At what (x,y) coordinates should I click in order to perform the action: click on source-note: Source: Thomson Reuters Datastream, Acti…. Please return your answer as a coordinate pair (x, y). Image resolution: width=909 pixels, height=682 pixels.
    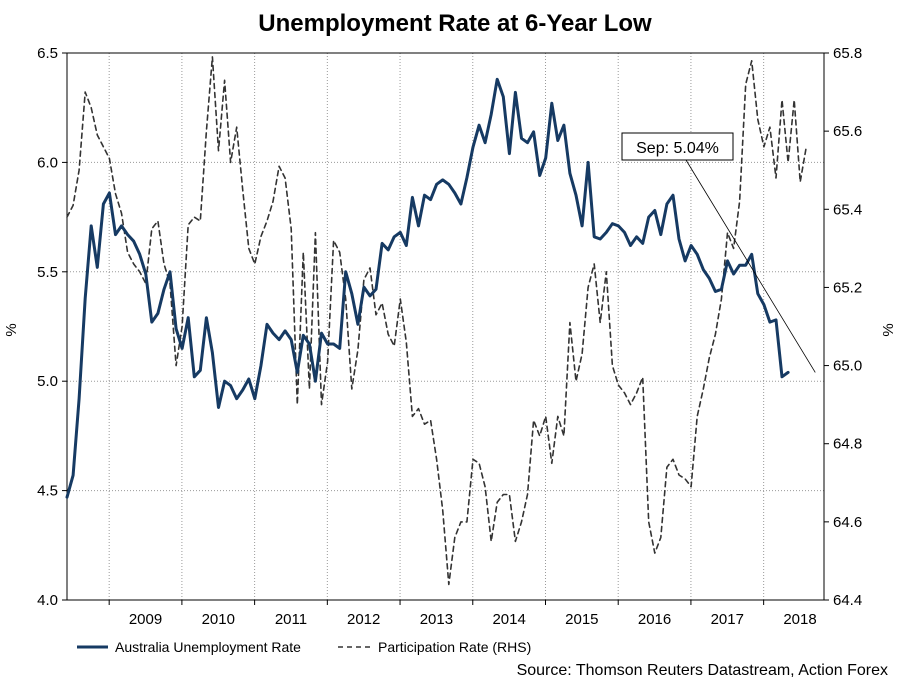
    Looking at the image, I should click on (702, 670).